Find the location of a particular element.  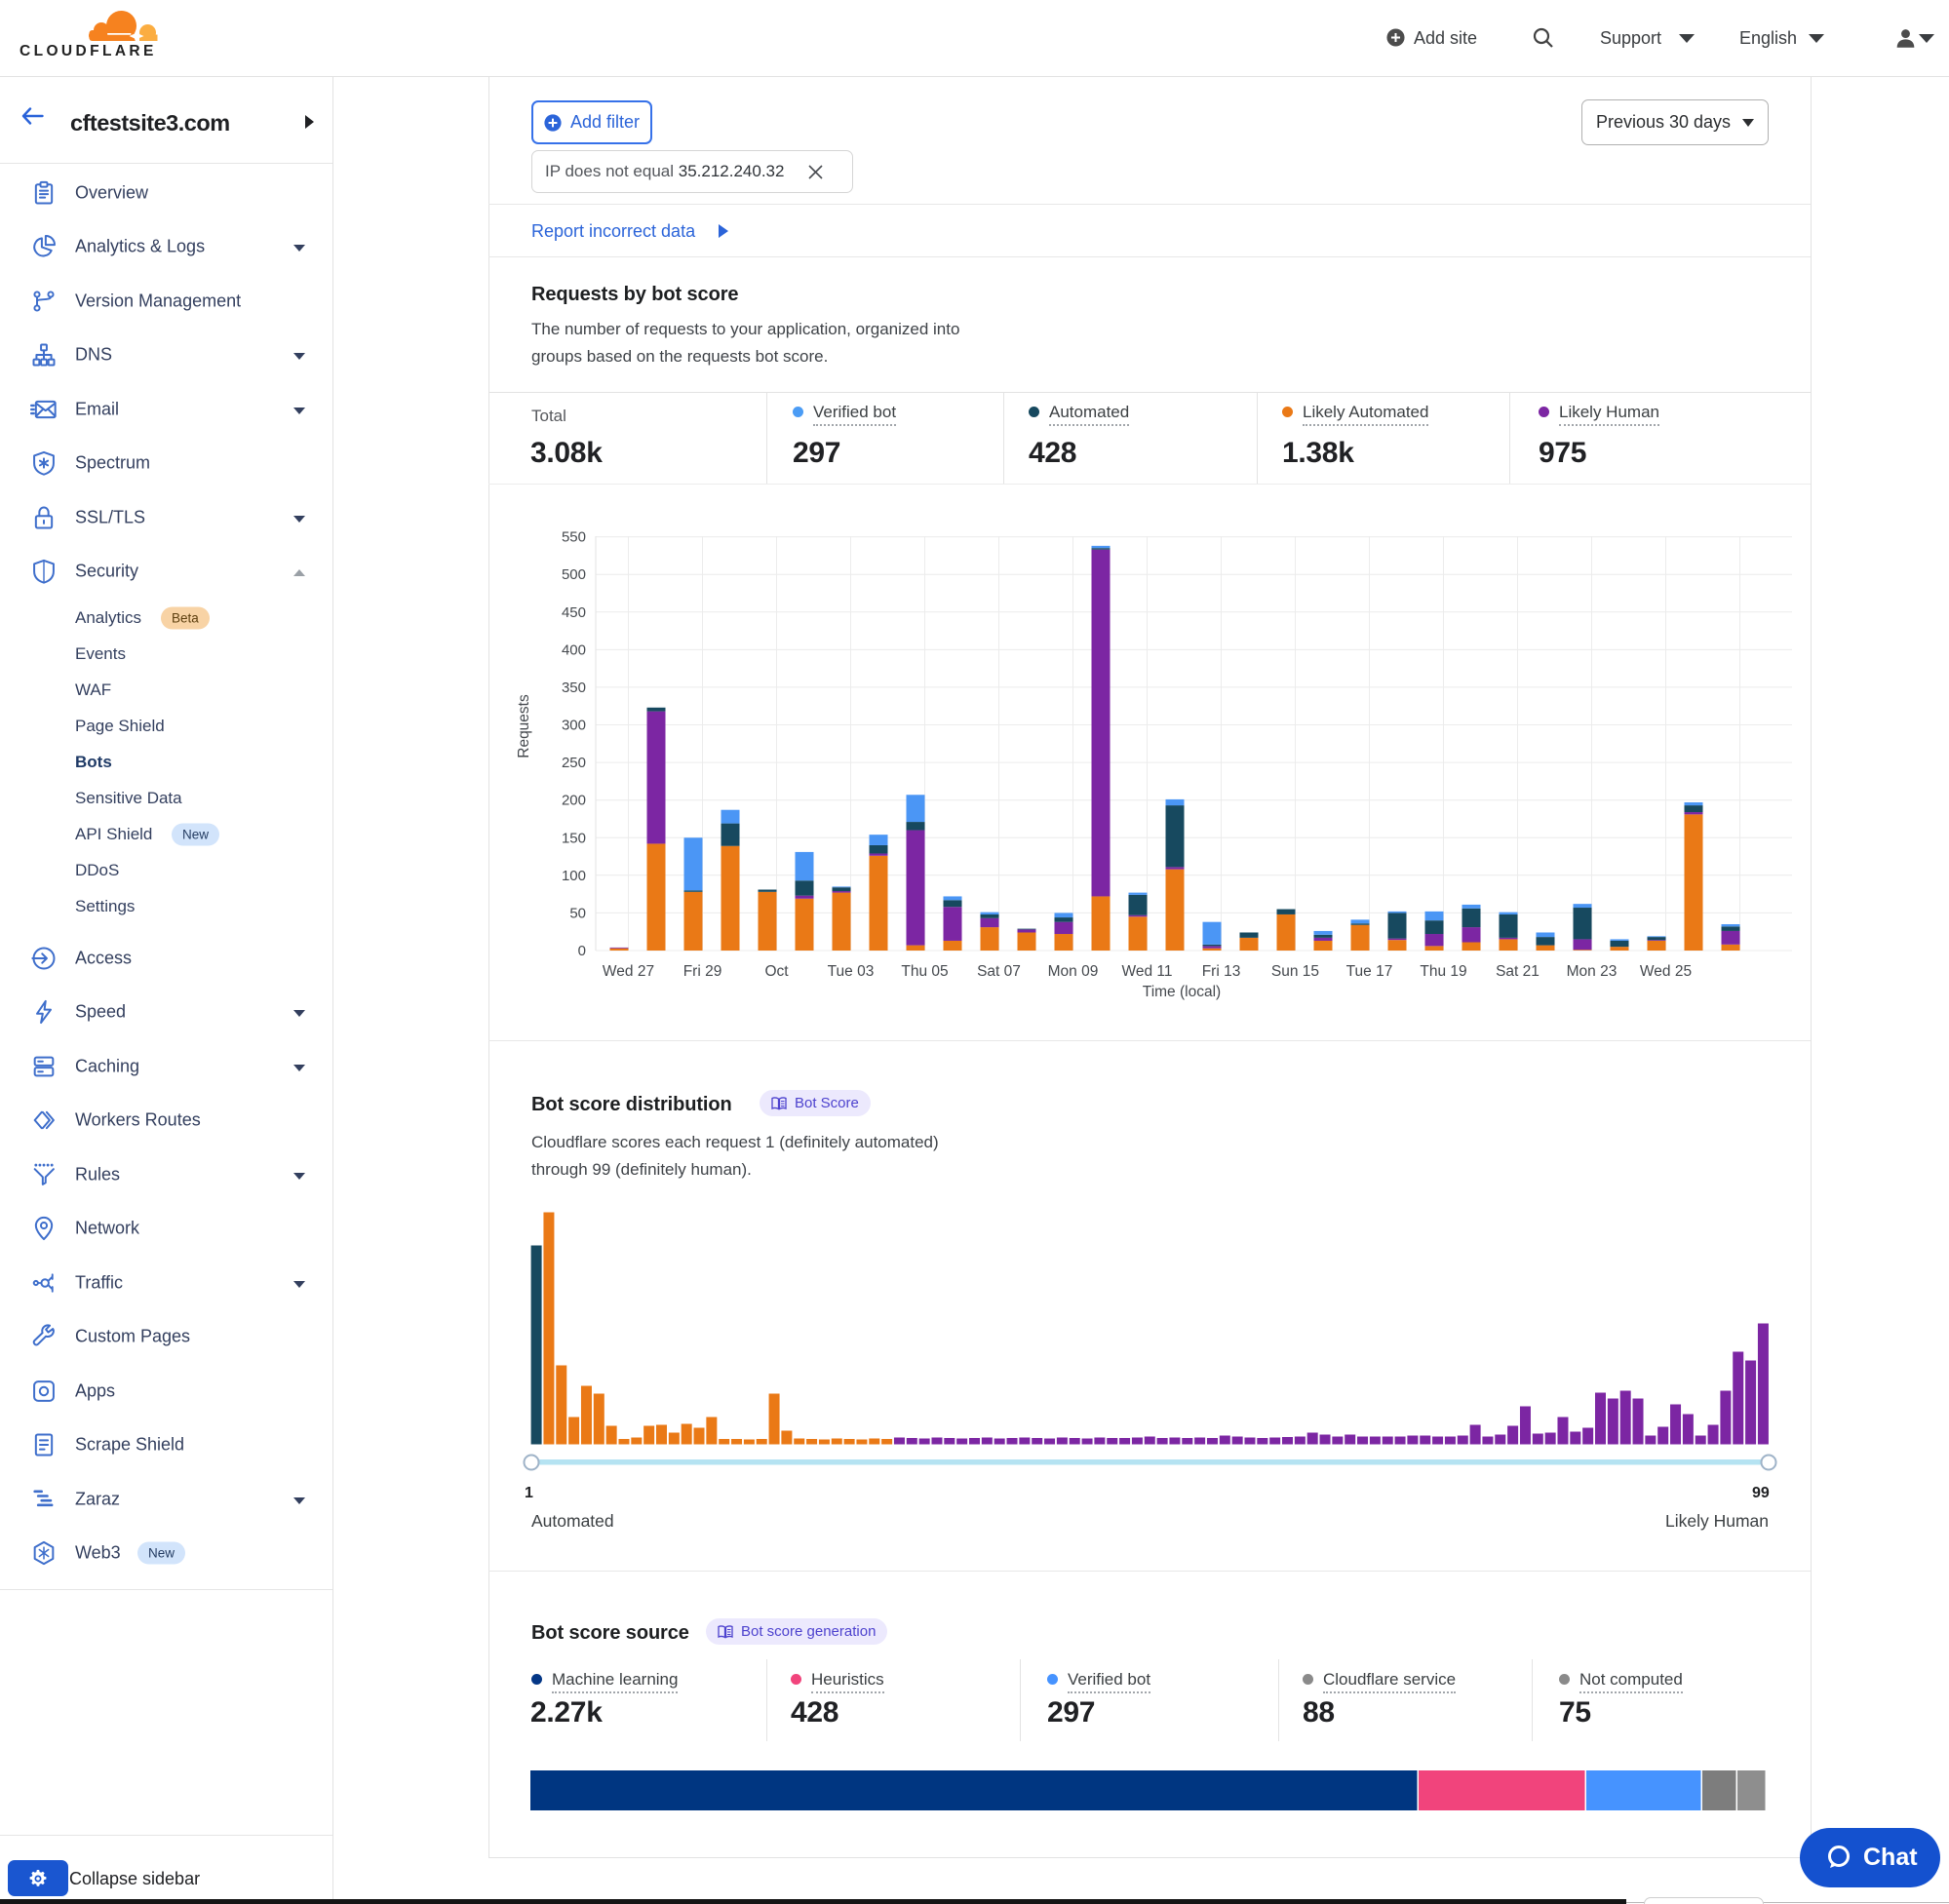

svg-text: Mon 23 is located at coordinates (1592, 971).